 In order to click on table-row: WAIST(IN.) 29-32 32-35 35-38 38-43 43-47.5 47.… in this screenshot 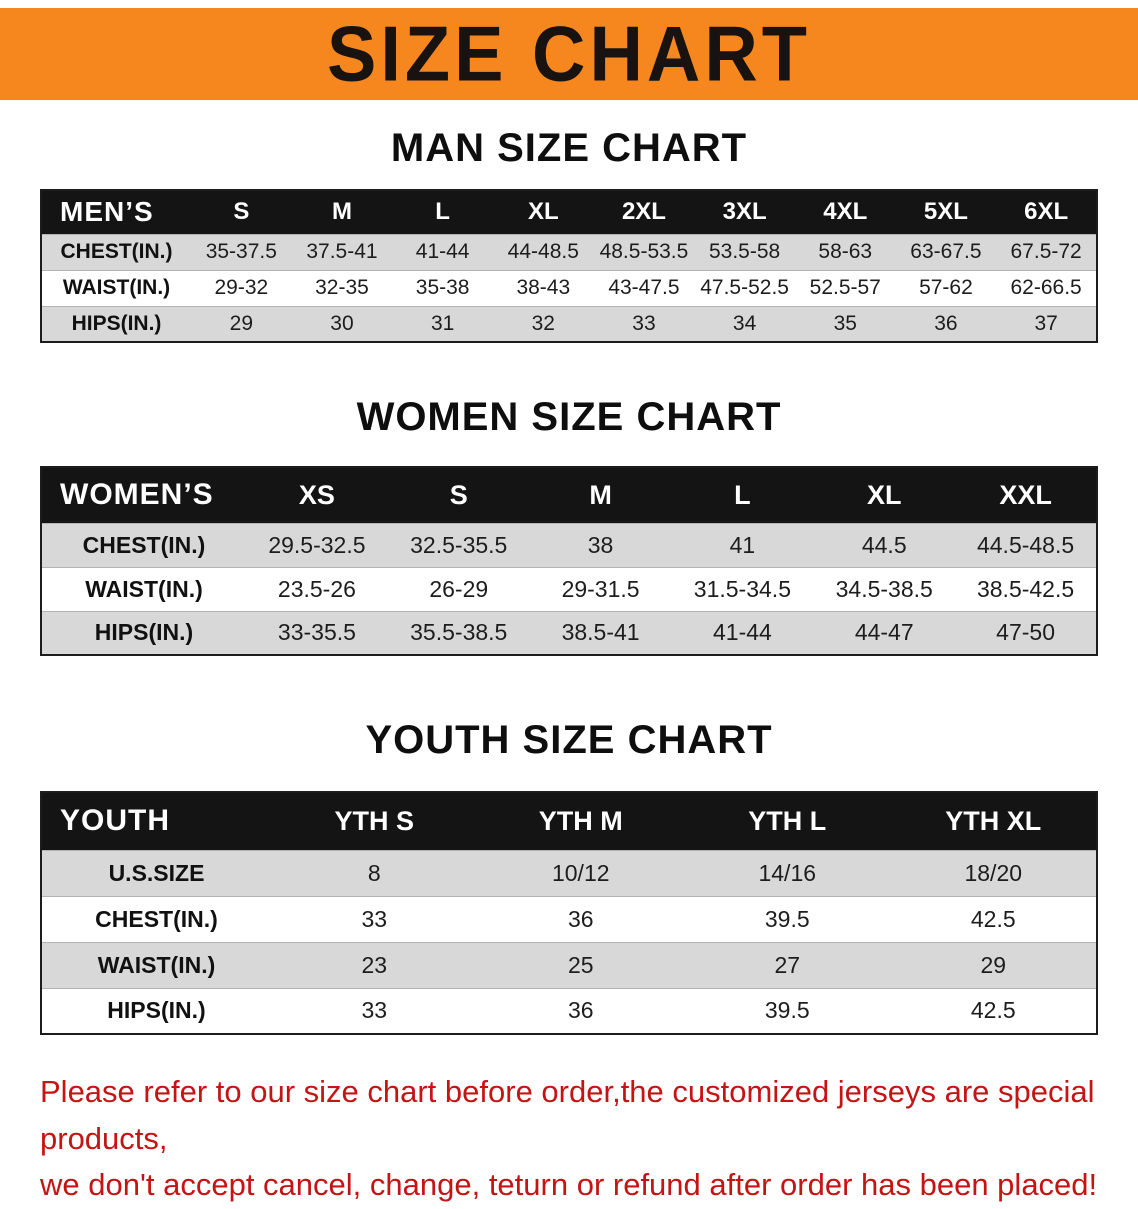, I will do `click(569, 288)`.